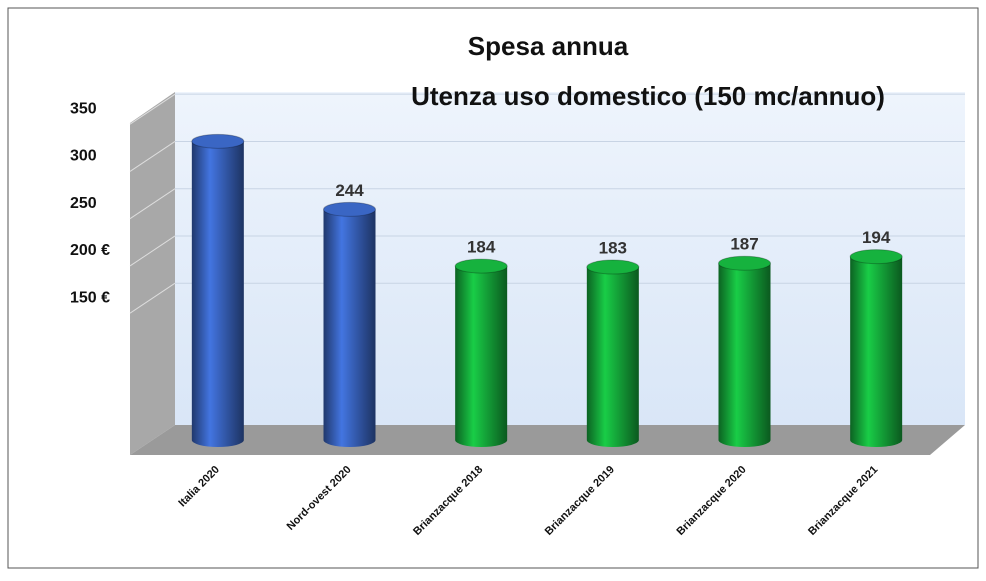 This screenshot has width=986, height=581. What do you see at coordinates (83, 156) in the screenshot?
I see `y-tick-label: 300` at bounding box center [83, 156].